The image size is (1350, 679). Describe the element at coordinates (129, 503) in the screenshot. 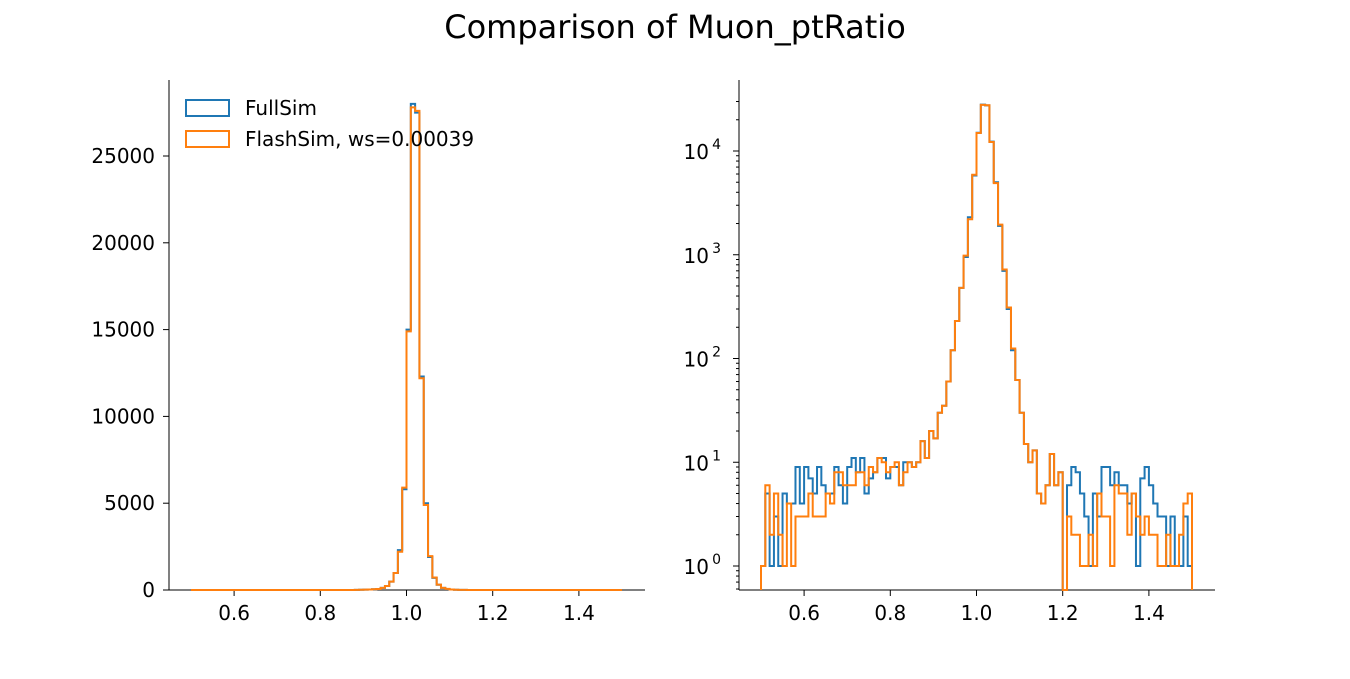

I see `left-y-tick-label: 5000` at that location.